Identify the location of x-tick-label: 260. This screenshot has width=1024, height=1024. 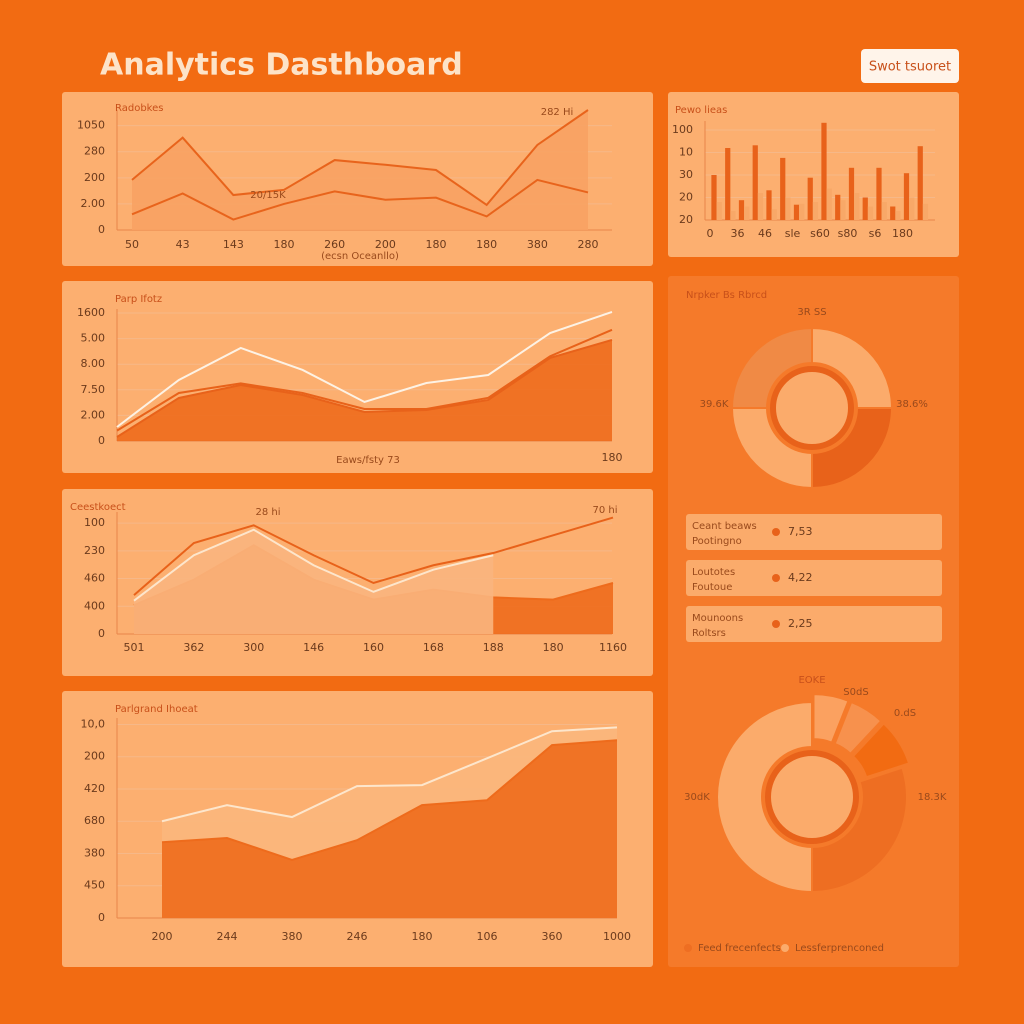
(334, 244).